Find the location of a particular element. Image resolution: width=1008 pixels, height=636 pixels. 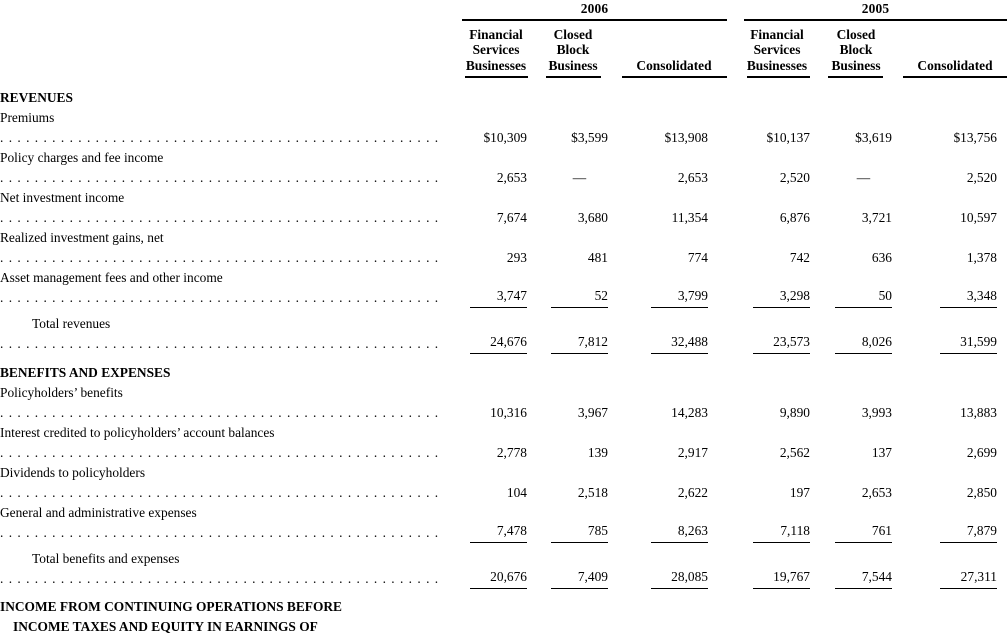

cell-2006-consolidated: 8,263 is located at coordinates (658, 532).